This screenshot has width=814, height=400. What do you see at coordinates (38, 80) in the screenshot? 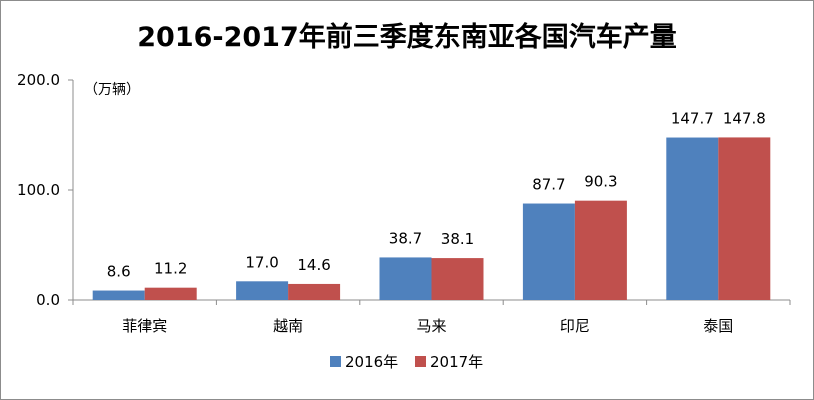
I see `y-tick-label: 200.0` at bounding box center [38, 80].